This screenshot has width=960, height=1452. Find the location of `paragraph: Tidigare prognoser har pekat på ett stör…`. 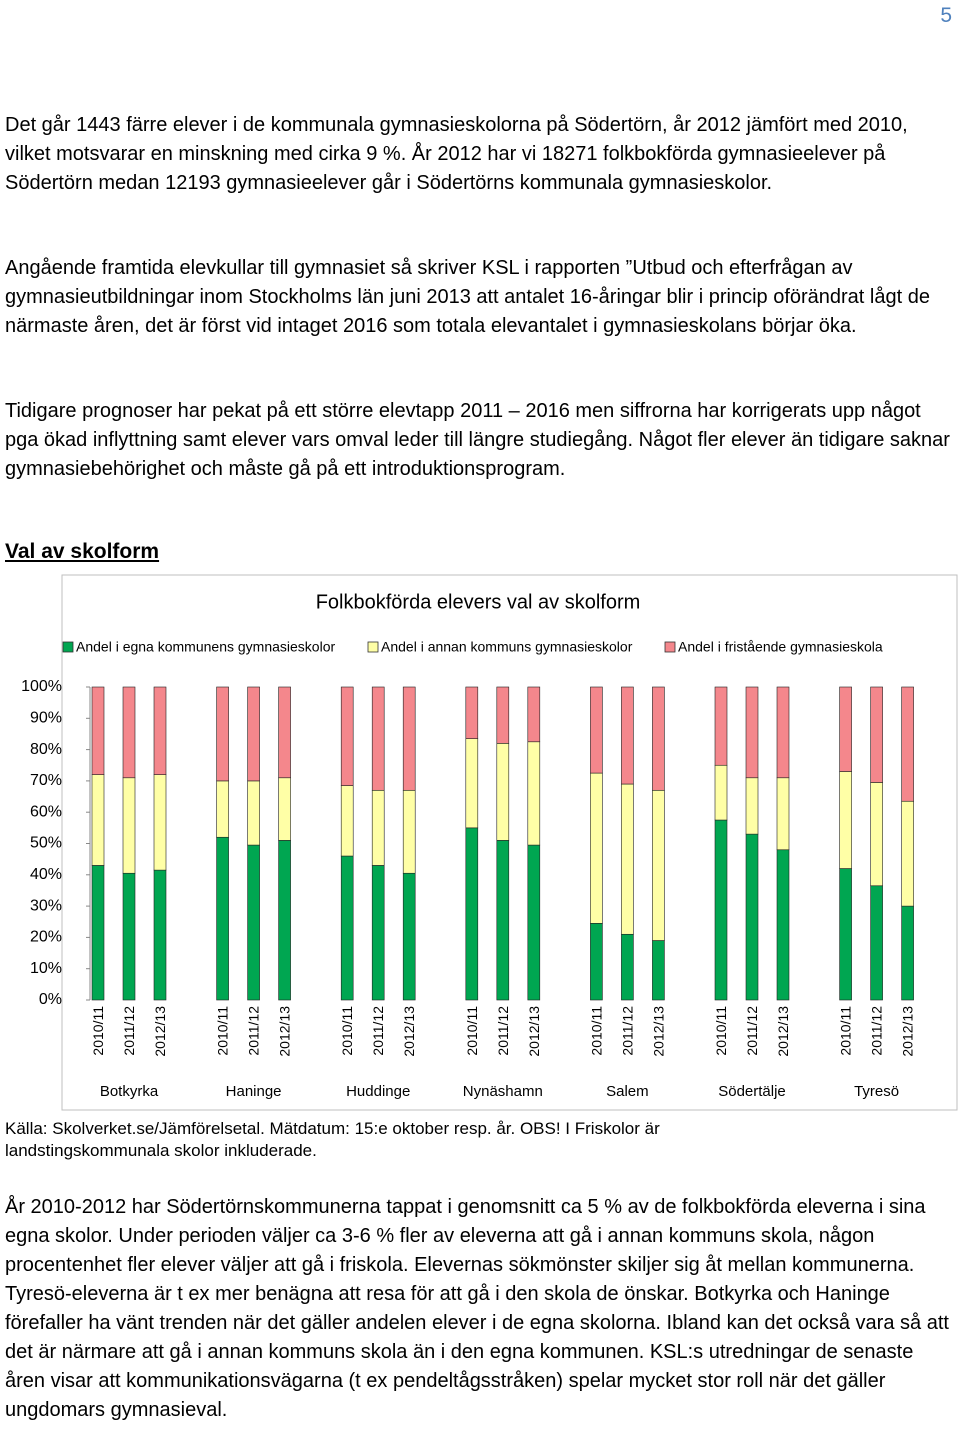

paragraph: Tidigare prognoser har pekat på ett stör… is located at coordinates (477, 440).